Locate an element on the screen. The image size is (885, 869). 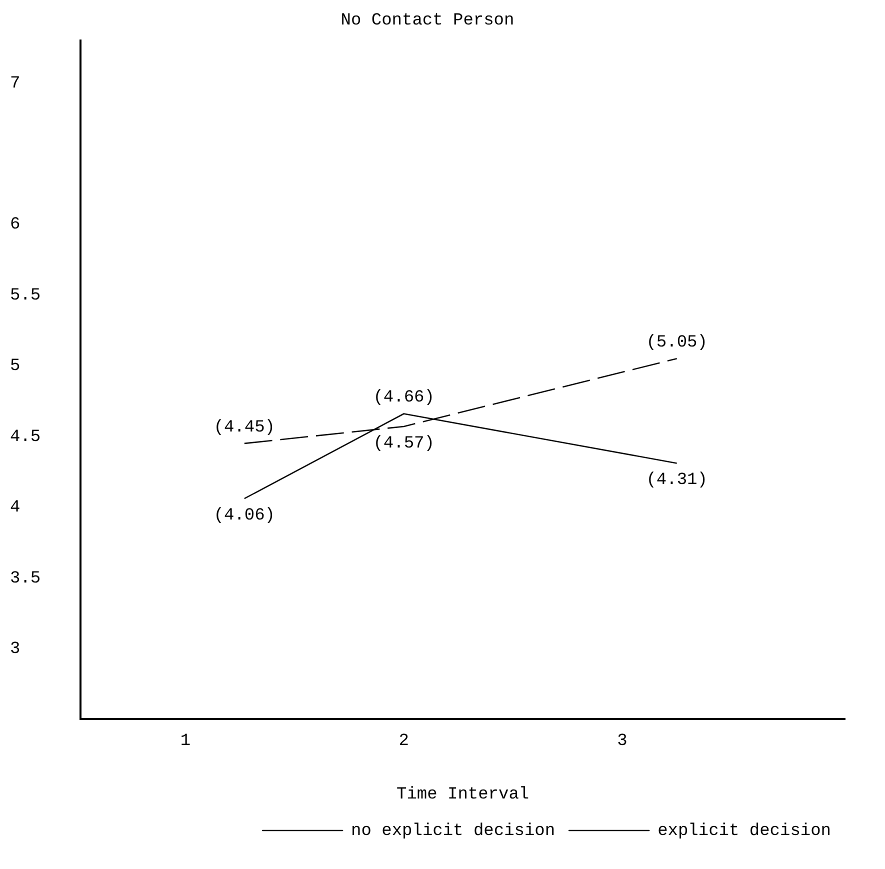
data-label: (5.05) is located at coordinates (677, 343).